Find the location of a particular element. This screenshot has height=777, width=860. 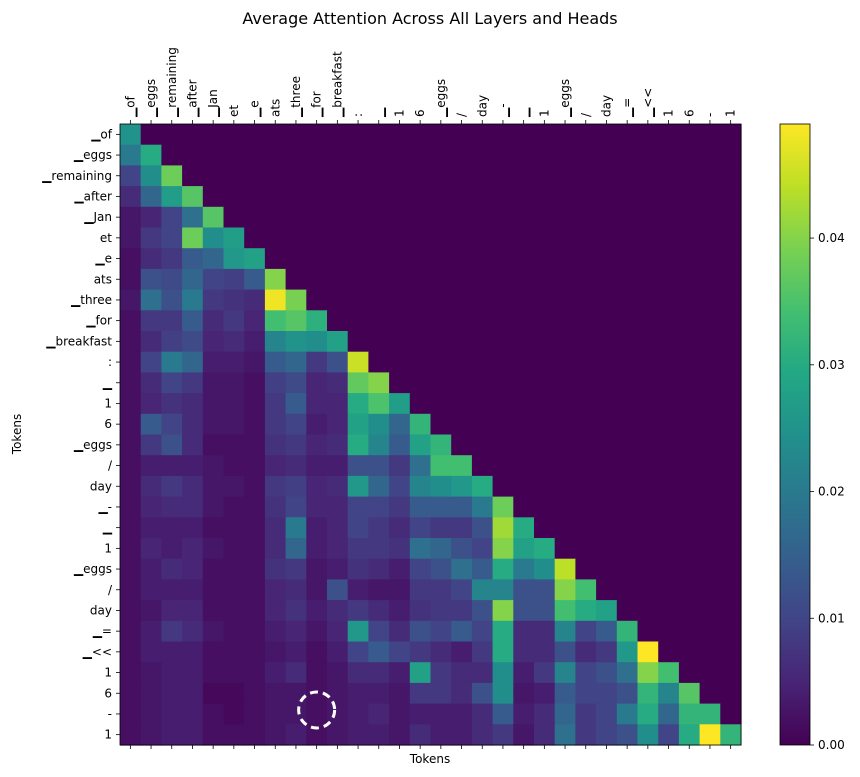

heatmap-cell-r26-c27 is located at coordinates (689, 673).